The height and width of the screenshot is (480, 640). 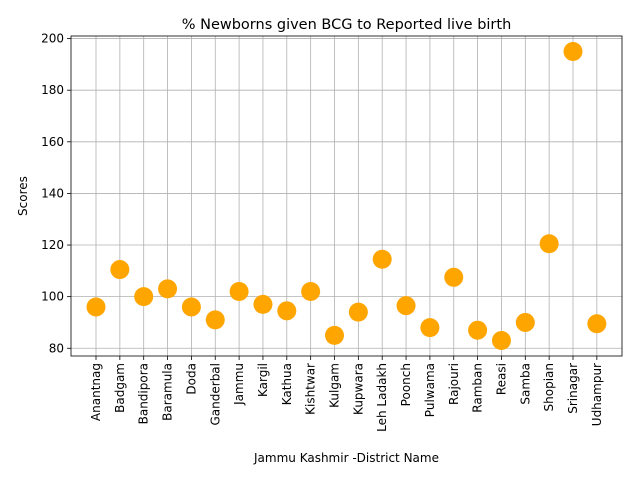 What do you see at coordinates (358, 389) in the screenshot?
I see `x-tick-label: Kupwara` at bounding box center [358, 389].